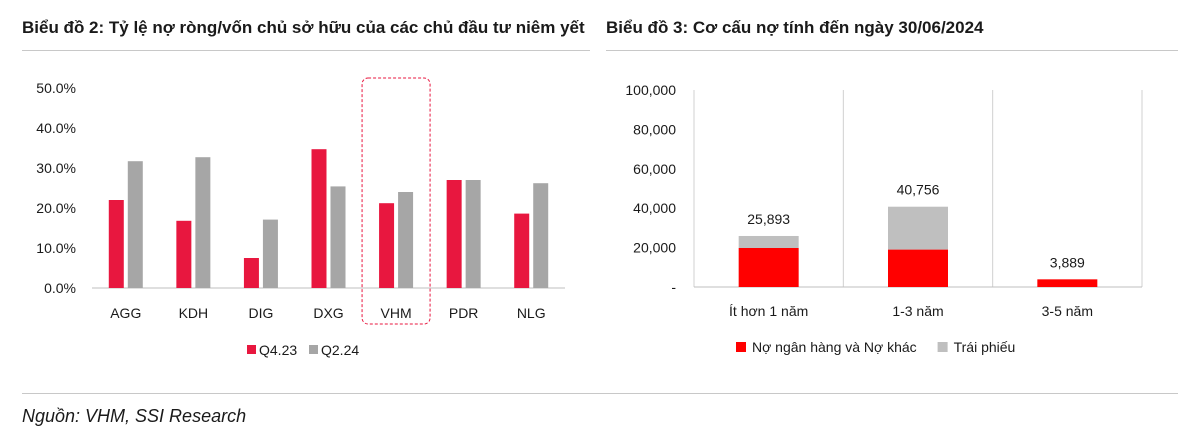 The image size is (1185, 436). What do you see at coordinates (673, 287) in the screenshot?
I see `y-tick-label: -` at bounding box center [673, 287].